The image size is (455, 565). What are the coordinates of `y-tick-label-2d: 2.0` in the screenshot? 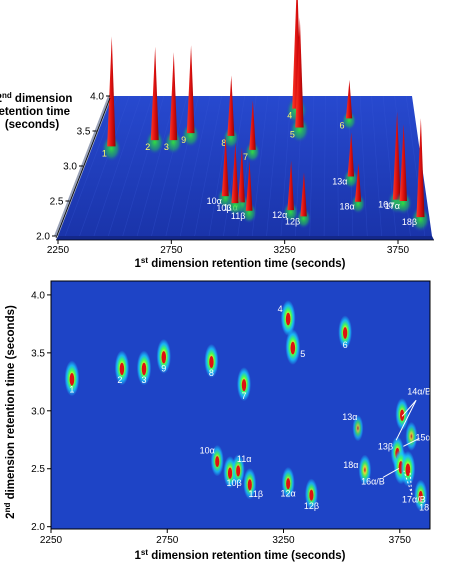 It's located at (38, 527).